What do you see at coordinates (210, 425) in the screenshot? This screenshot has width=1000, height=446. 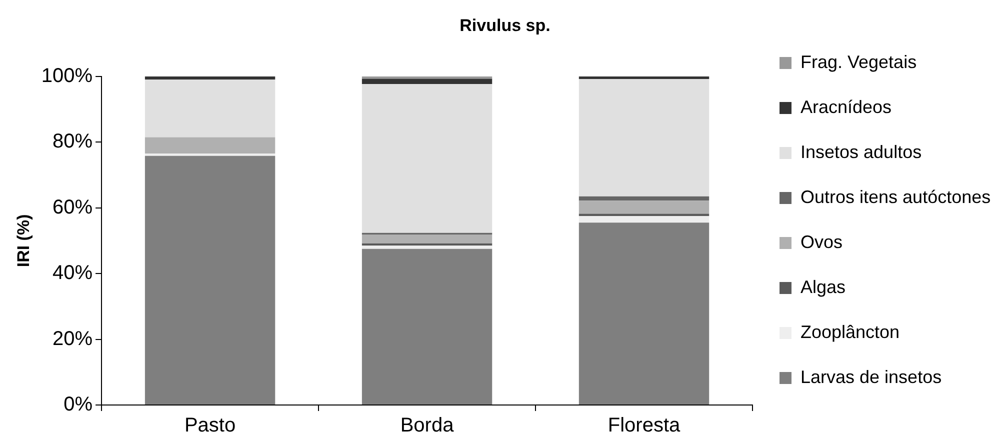 I see `x-tick-label: Pasto` at bounding box center [210, 425].